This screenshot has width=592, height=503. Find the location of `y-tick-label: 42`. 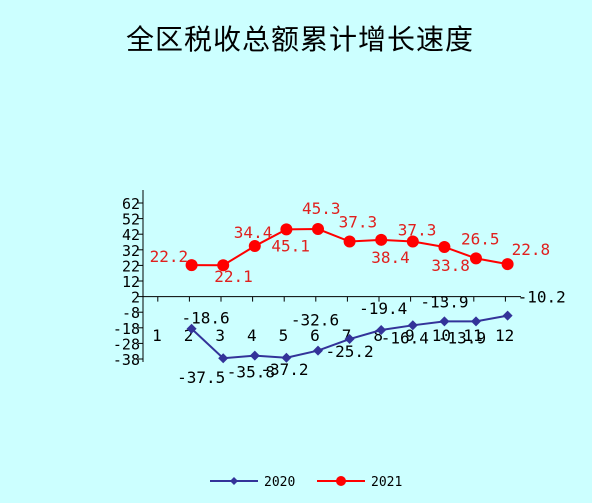

y-tick-label: 42 is located at coordinates (131, 235).